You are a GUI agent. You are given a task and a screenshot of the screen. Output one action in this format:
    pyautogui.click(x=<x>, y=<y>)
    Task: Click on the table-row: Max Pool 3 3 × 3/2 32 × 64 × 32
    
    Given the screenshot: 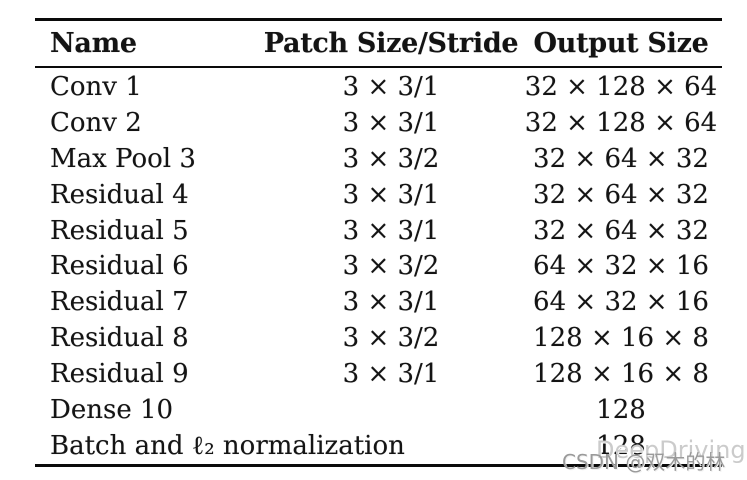 What is the action you would take?
    pyautogui.click(x=378, y=159)
    